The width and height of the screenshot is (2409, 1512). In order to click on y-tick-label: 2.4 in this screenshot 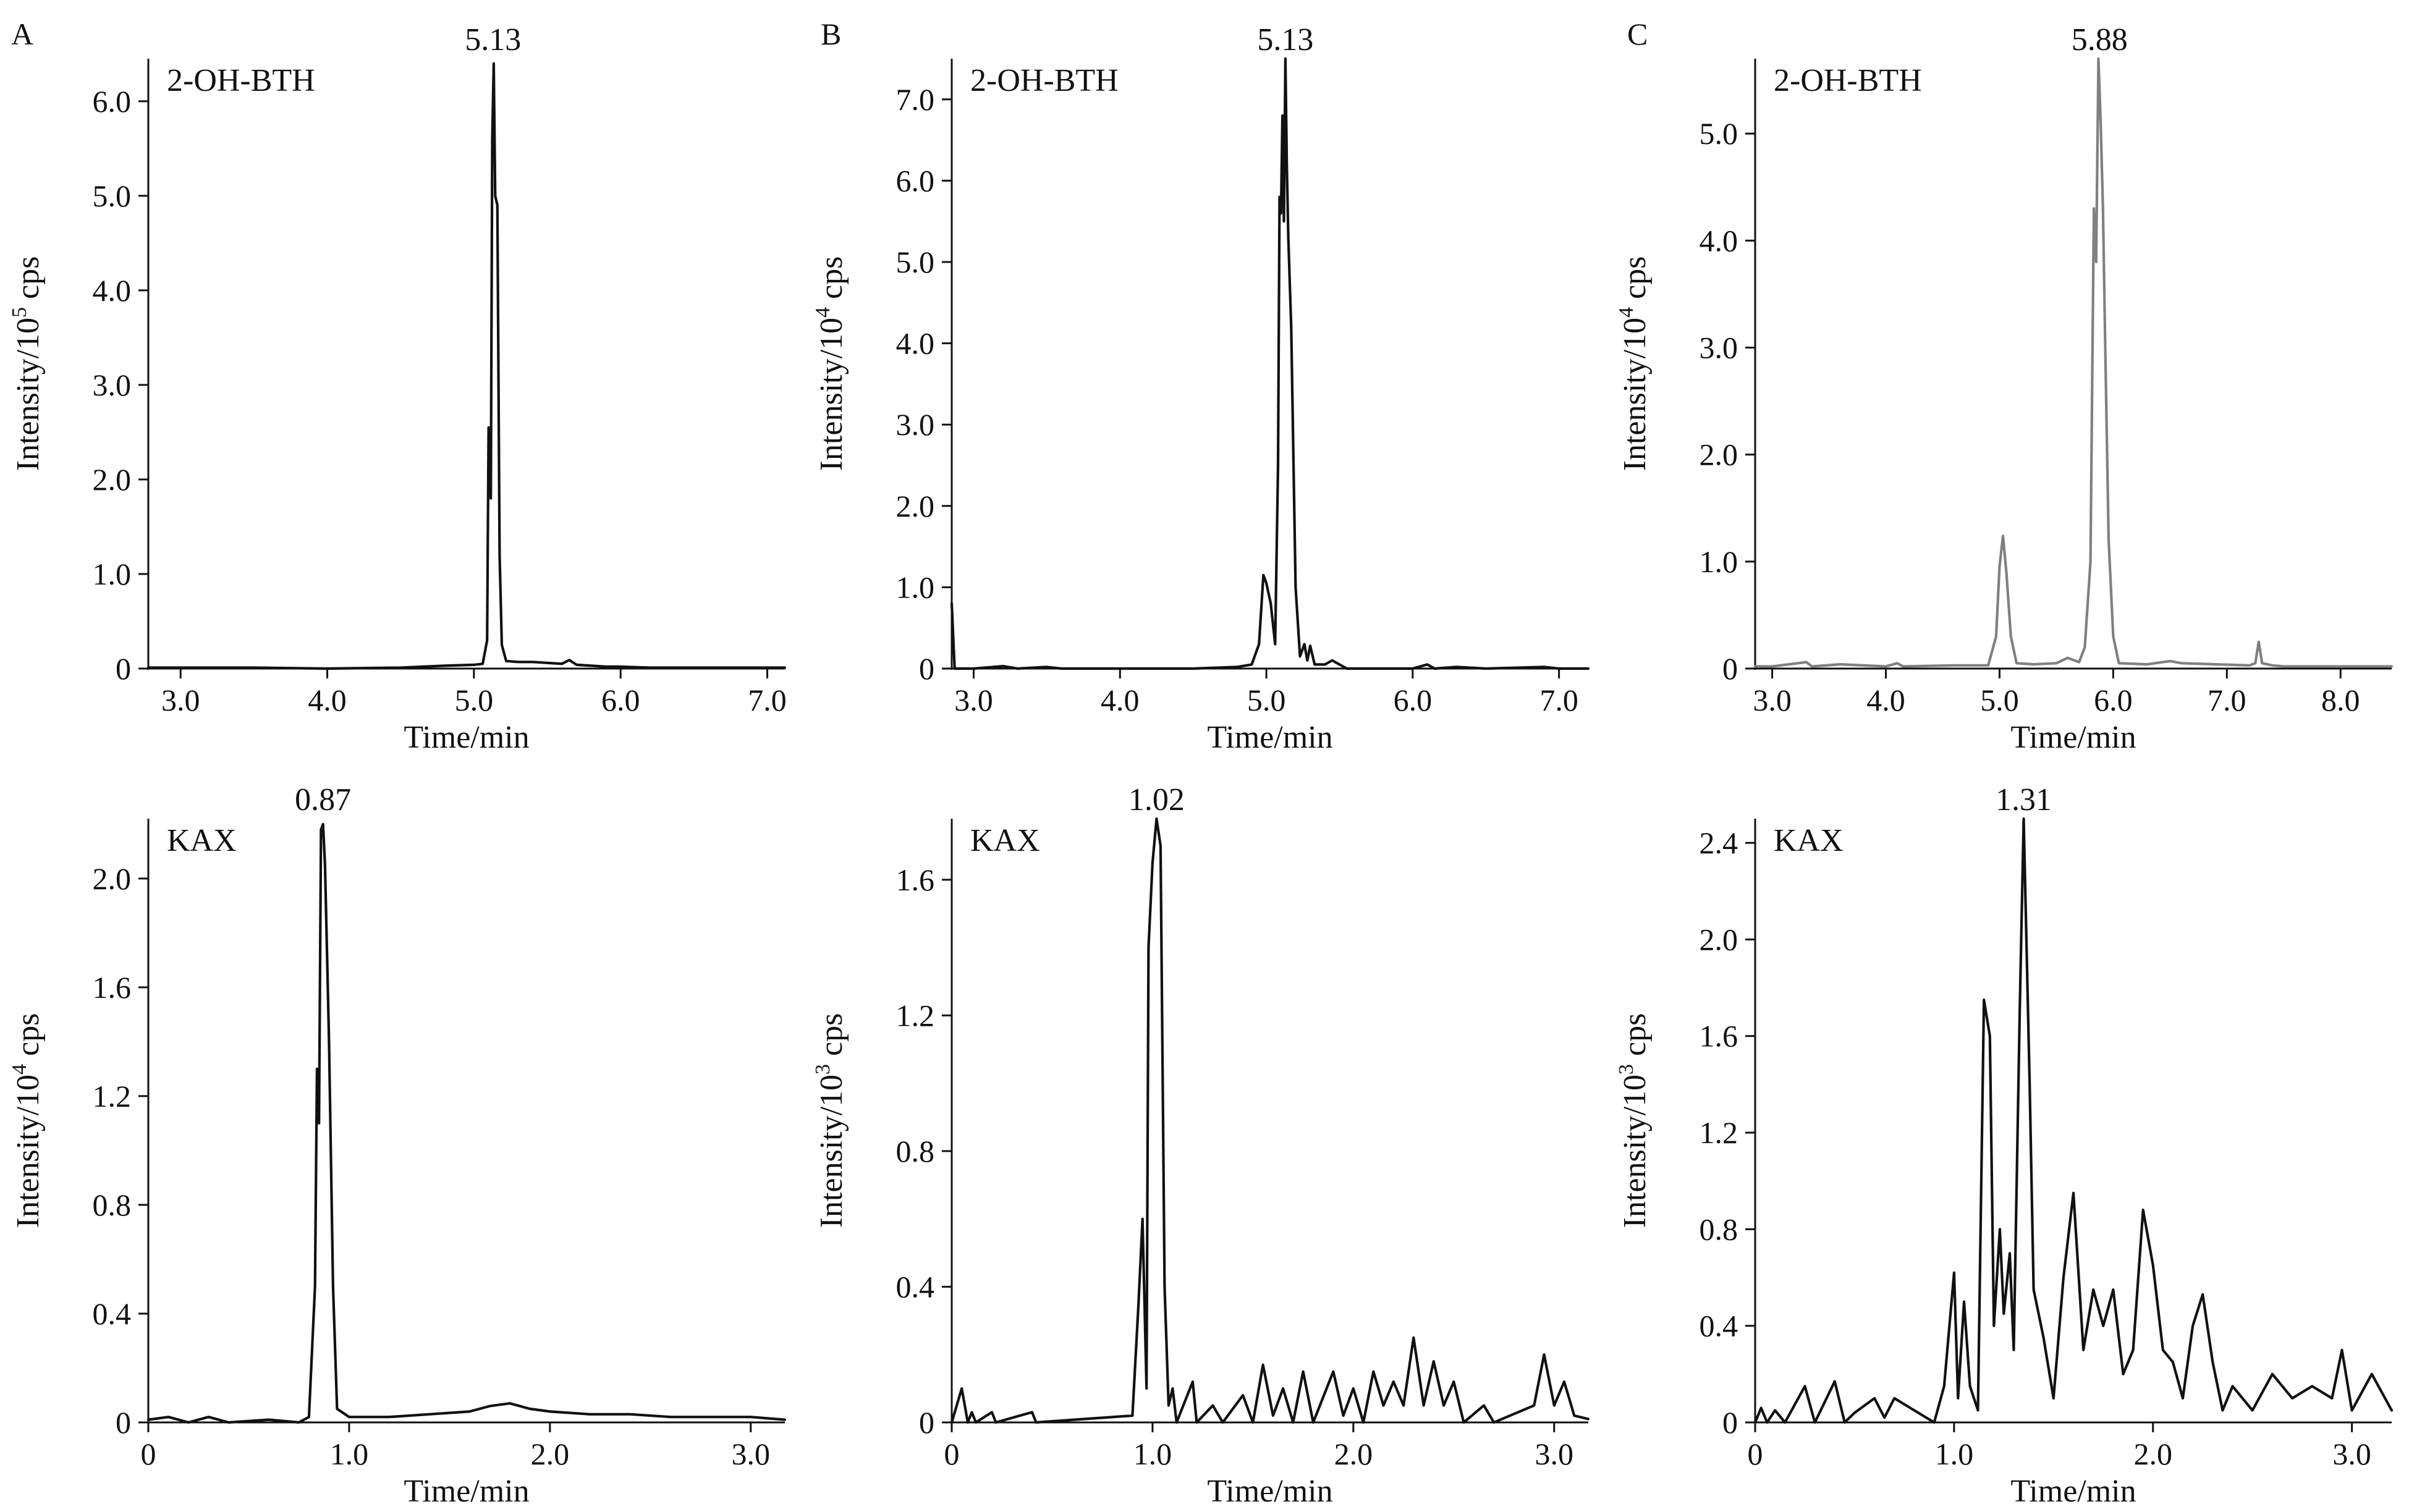, I will do `click(1719, 843)`.